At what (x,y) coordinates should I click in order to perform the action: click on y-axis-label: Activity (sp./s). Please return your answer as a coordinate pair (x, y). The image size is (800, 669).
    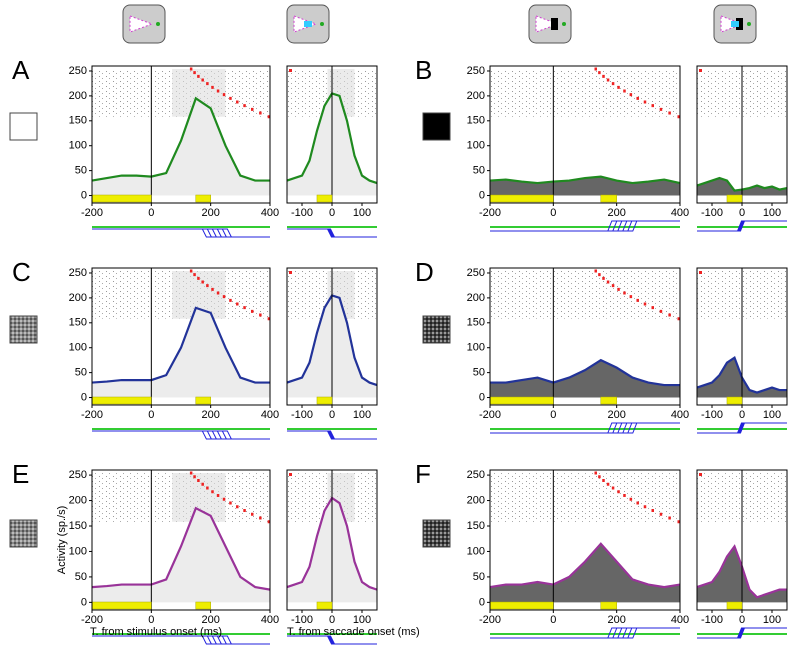
    Looking at the image, I should click on (62, 540).